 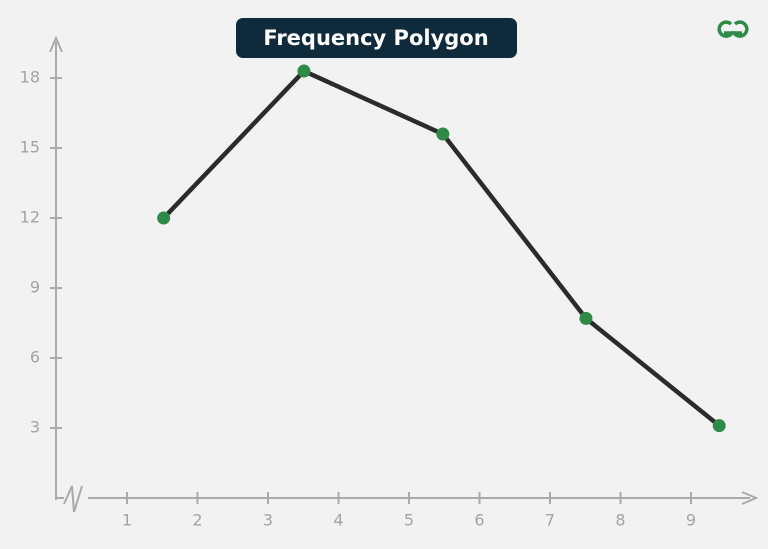 I want to click on x-tick-label: 4, so click(x=338, y=520).